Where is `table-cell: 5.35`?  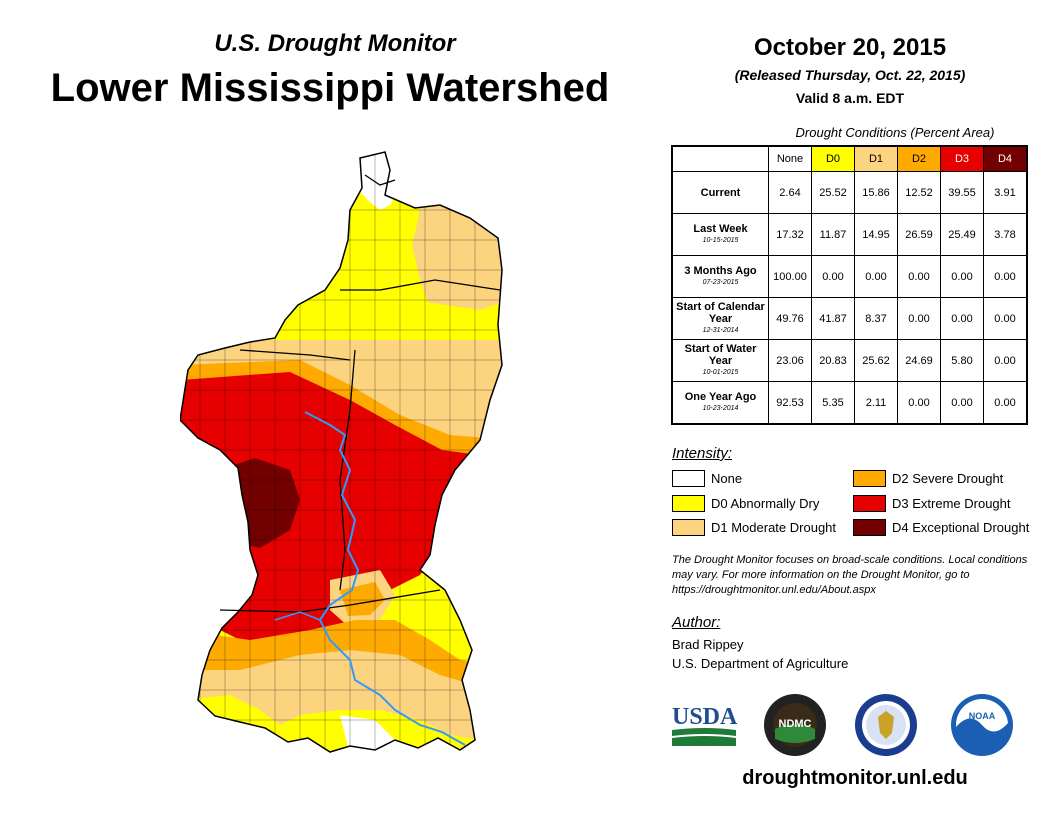
table-cell: 5.35 is located at coordinates (833, 403).